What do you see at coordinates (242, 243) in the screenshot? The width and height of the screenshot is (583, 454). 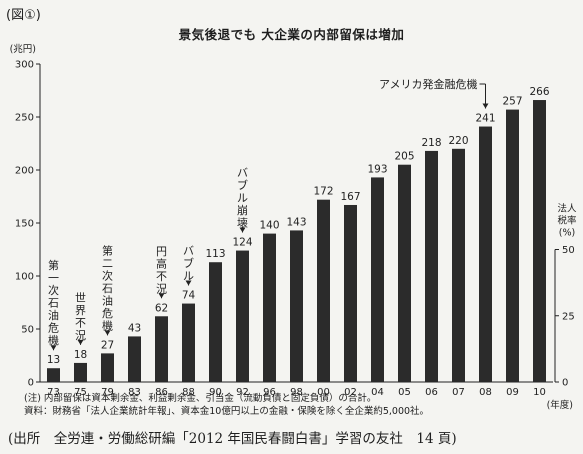 I see `bar-value-label: 124` at bounding box center [242, 243].